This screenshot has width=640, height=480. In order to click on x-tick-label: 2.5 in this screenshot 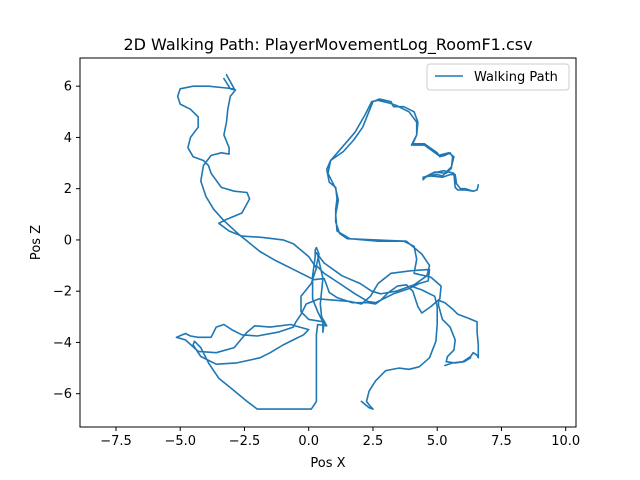, I will do `click(373, 441)`.